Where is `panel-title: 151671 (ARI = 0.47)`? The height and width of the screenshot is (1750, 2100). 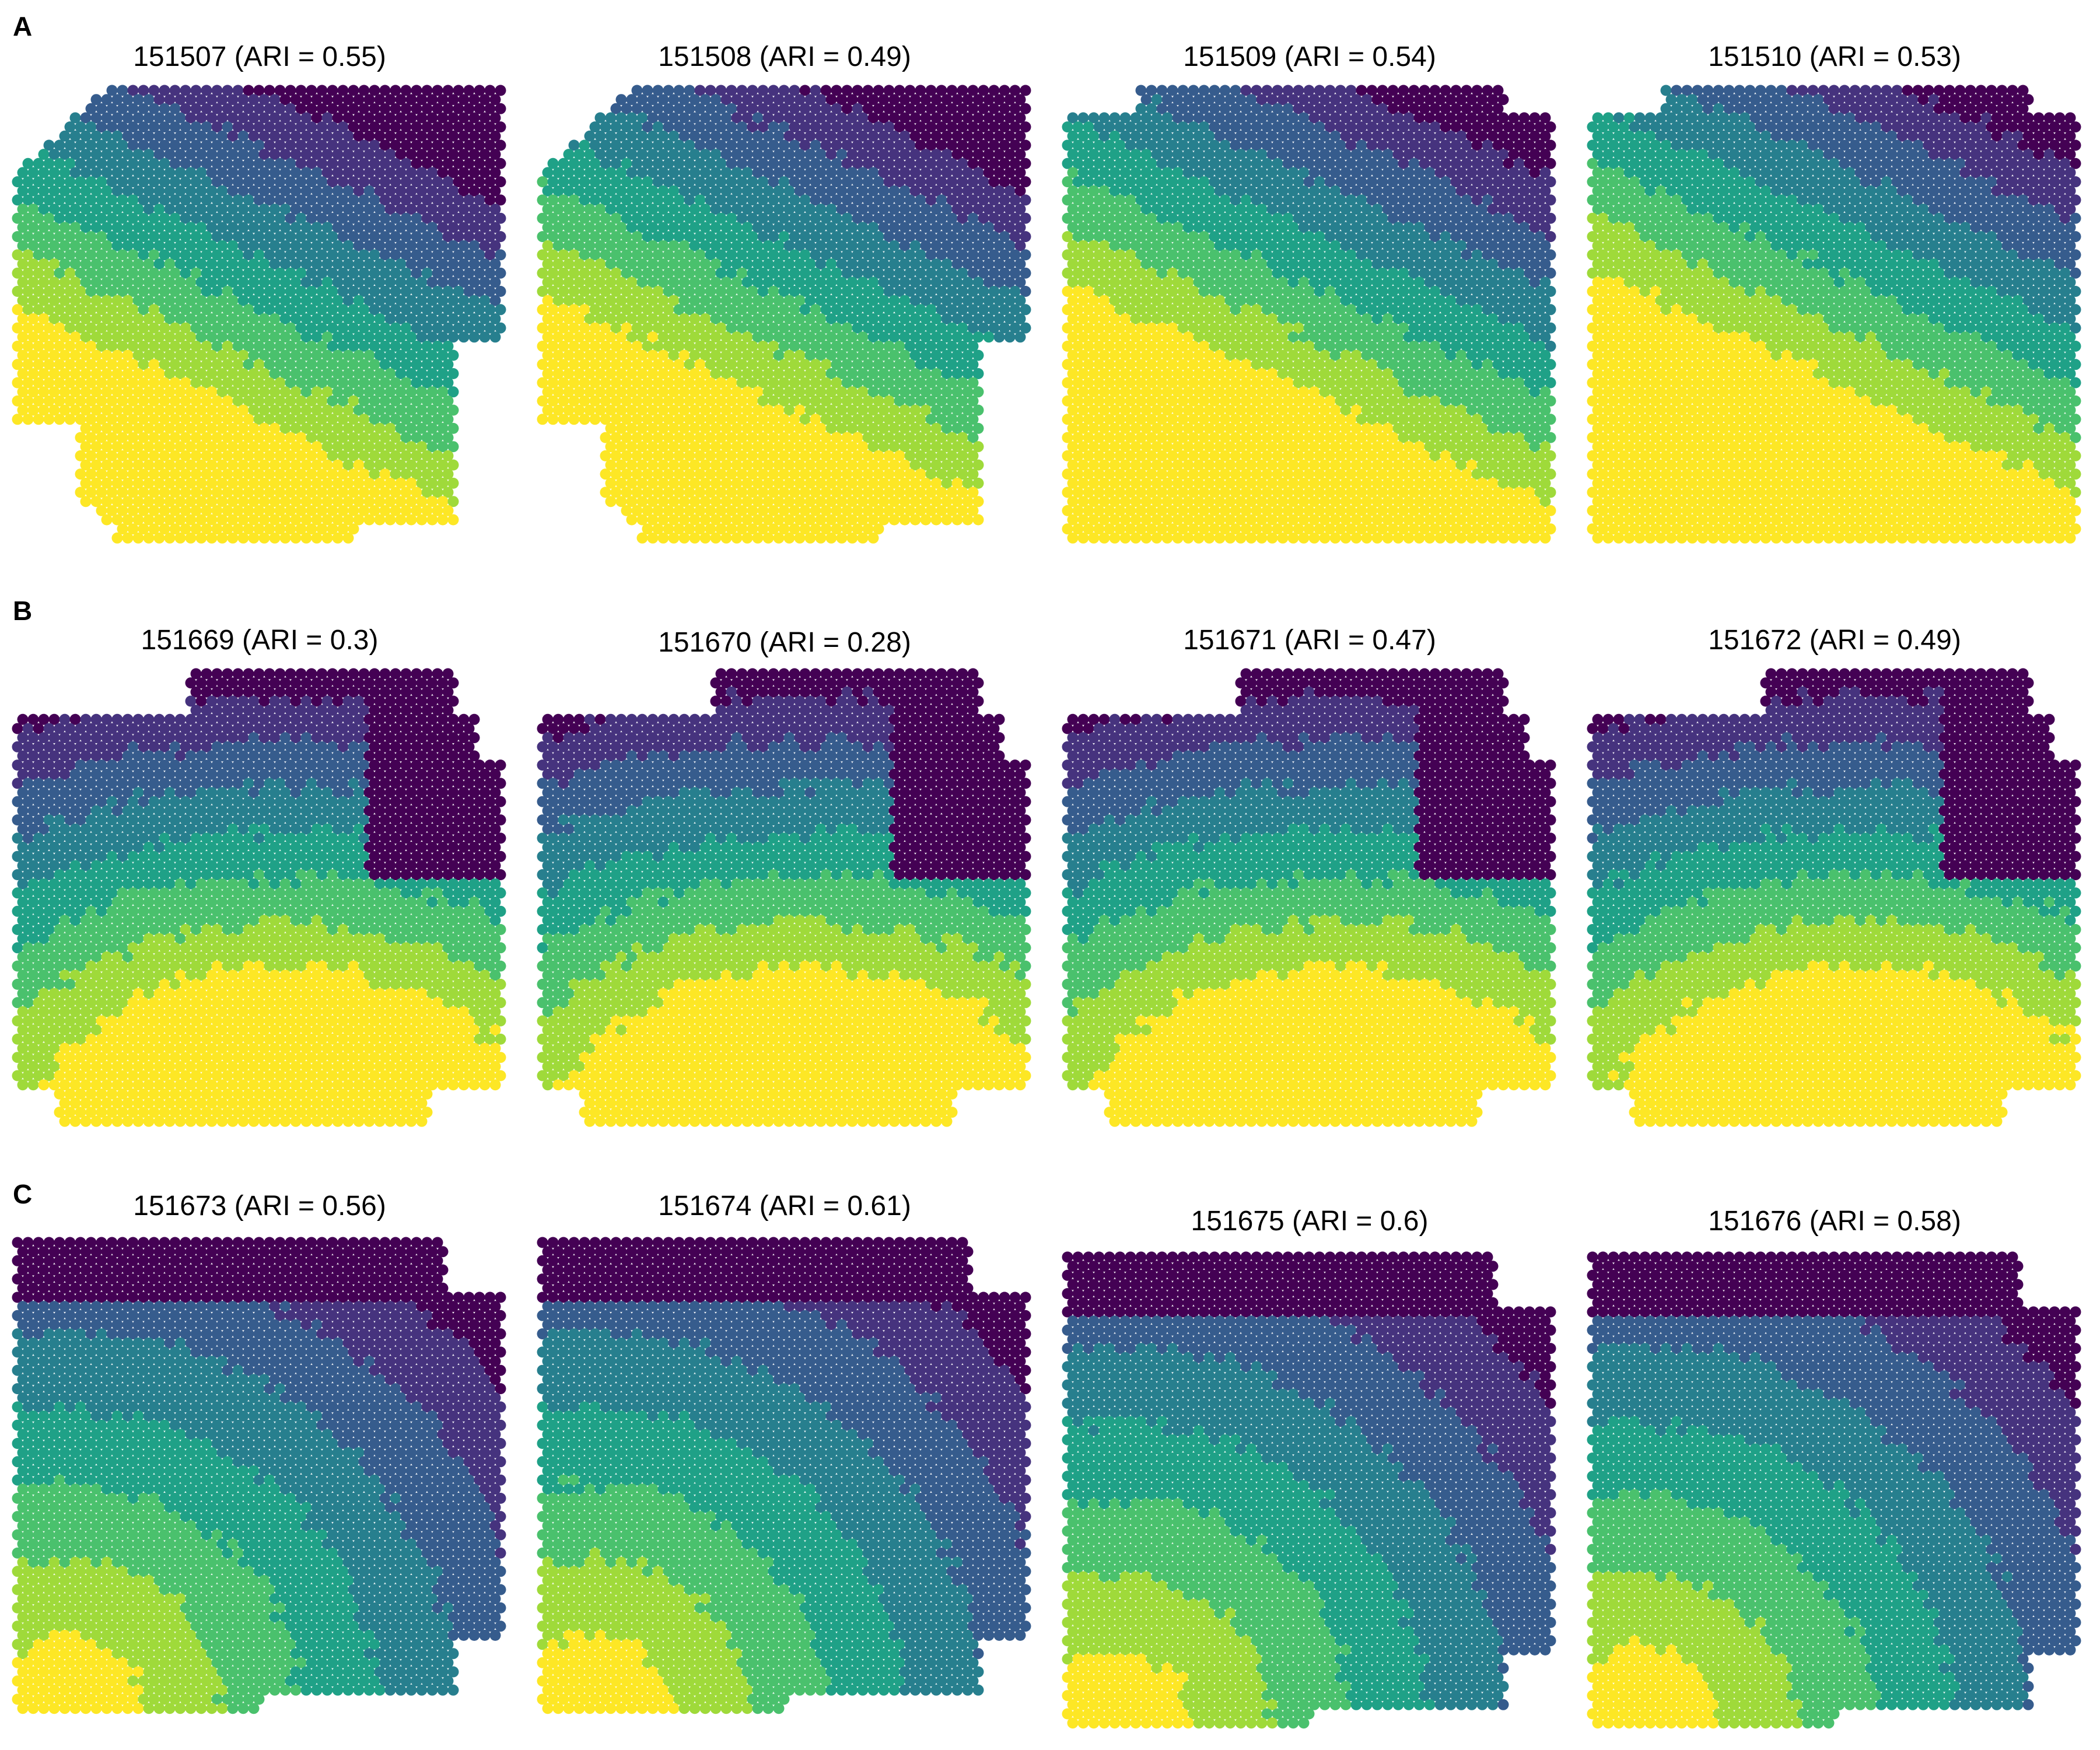 panel-title: 151671 (ARI = 0.47) is located at coordinates (1310, 640).